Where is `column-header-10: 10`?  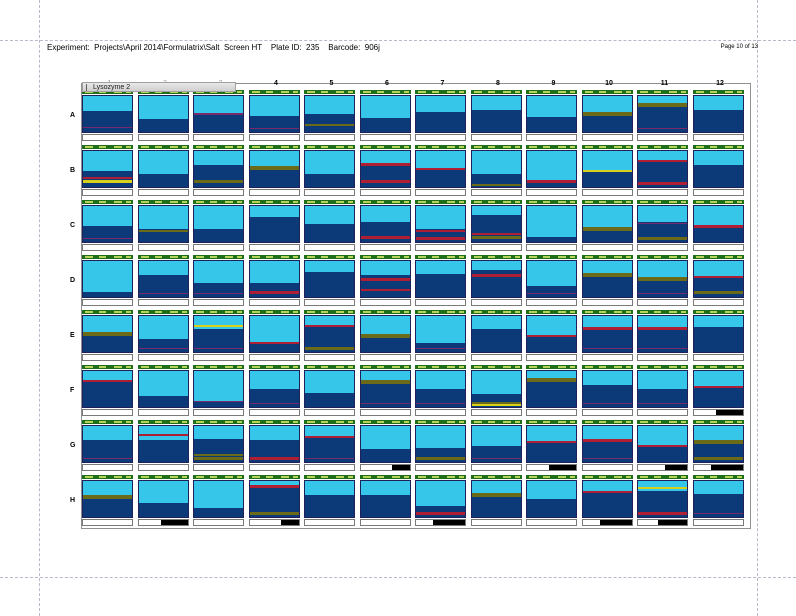
column-header-10: 10 is located at coordinates (609, 83).